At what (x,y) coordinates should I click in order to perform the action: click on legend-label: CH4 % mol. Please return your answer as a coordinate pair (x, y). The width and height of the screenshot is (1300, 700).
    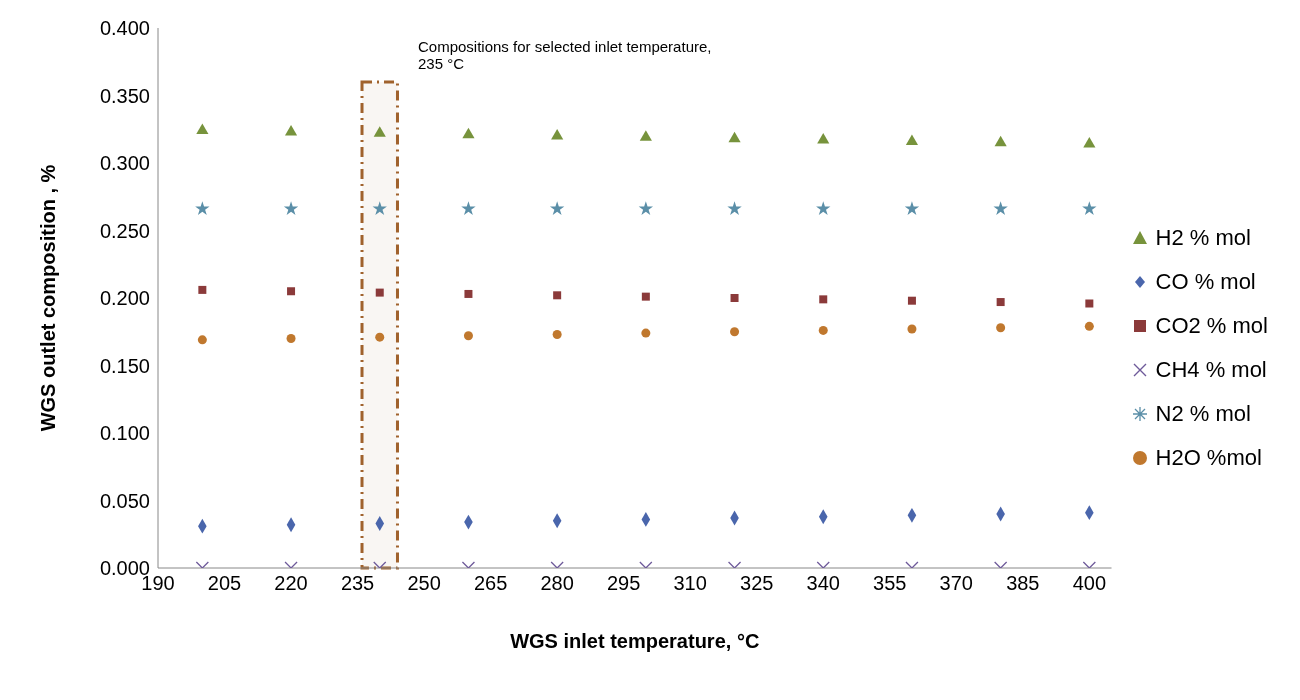
    Looking at the image, I should click on (1211, 370).